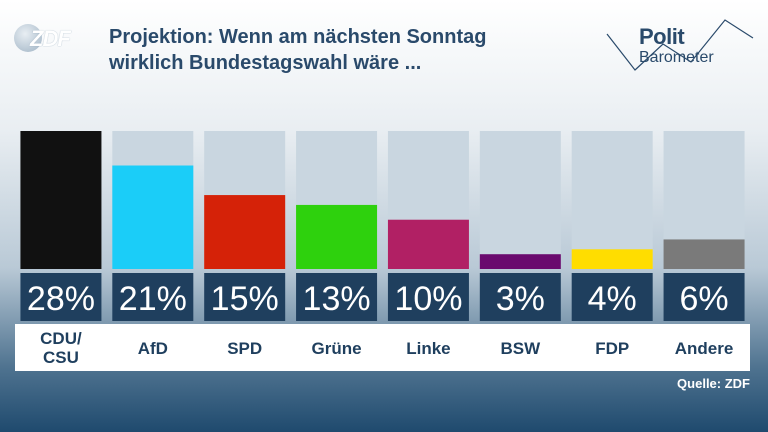  I want to click on value-label: 13%, so click(337, 299).